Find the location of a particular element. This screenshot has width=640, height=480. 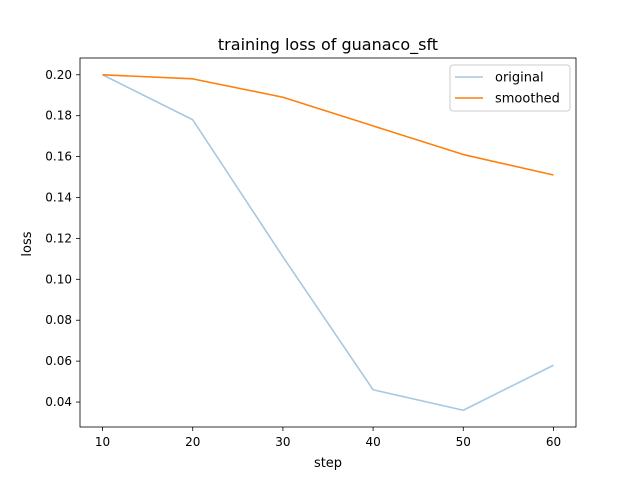

legend-label-original: original is located at coordinates (519, 78).